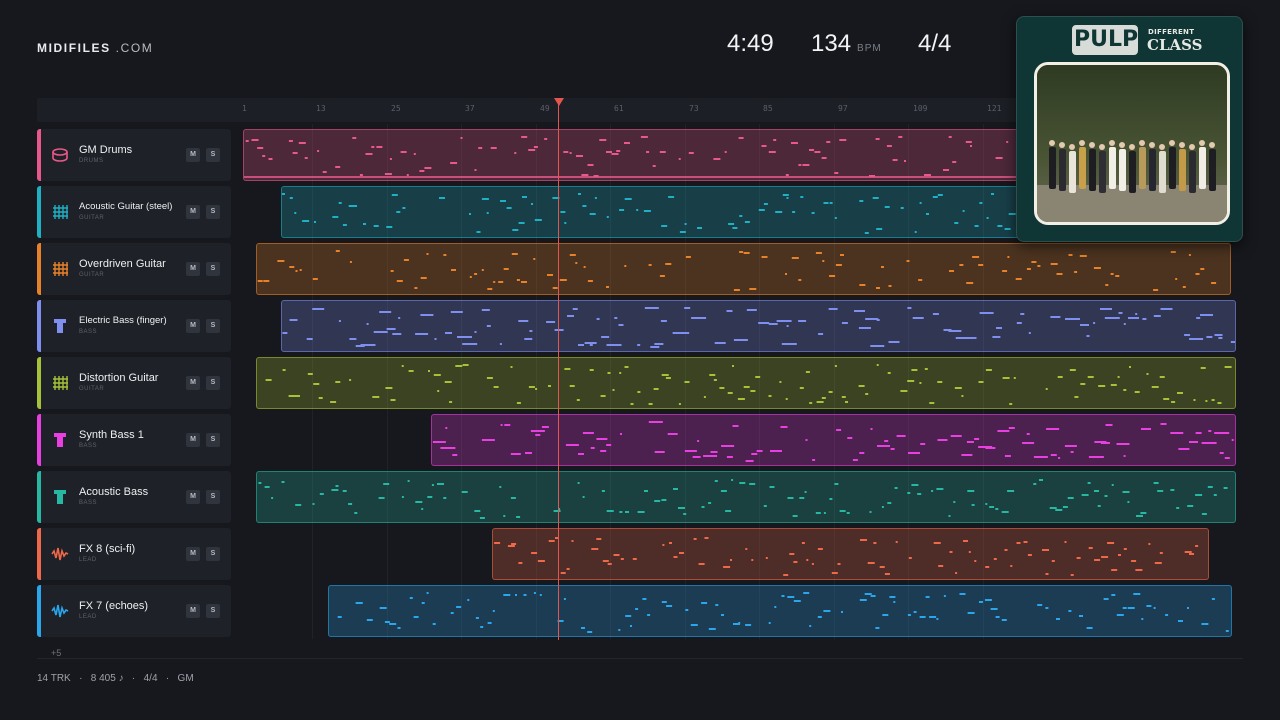 This screenshot has height=720, width=1280. I want to click on album-photo, so click(1132, 143).